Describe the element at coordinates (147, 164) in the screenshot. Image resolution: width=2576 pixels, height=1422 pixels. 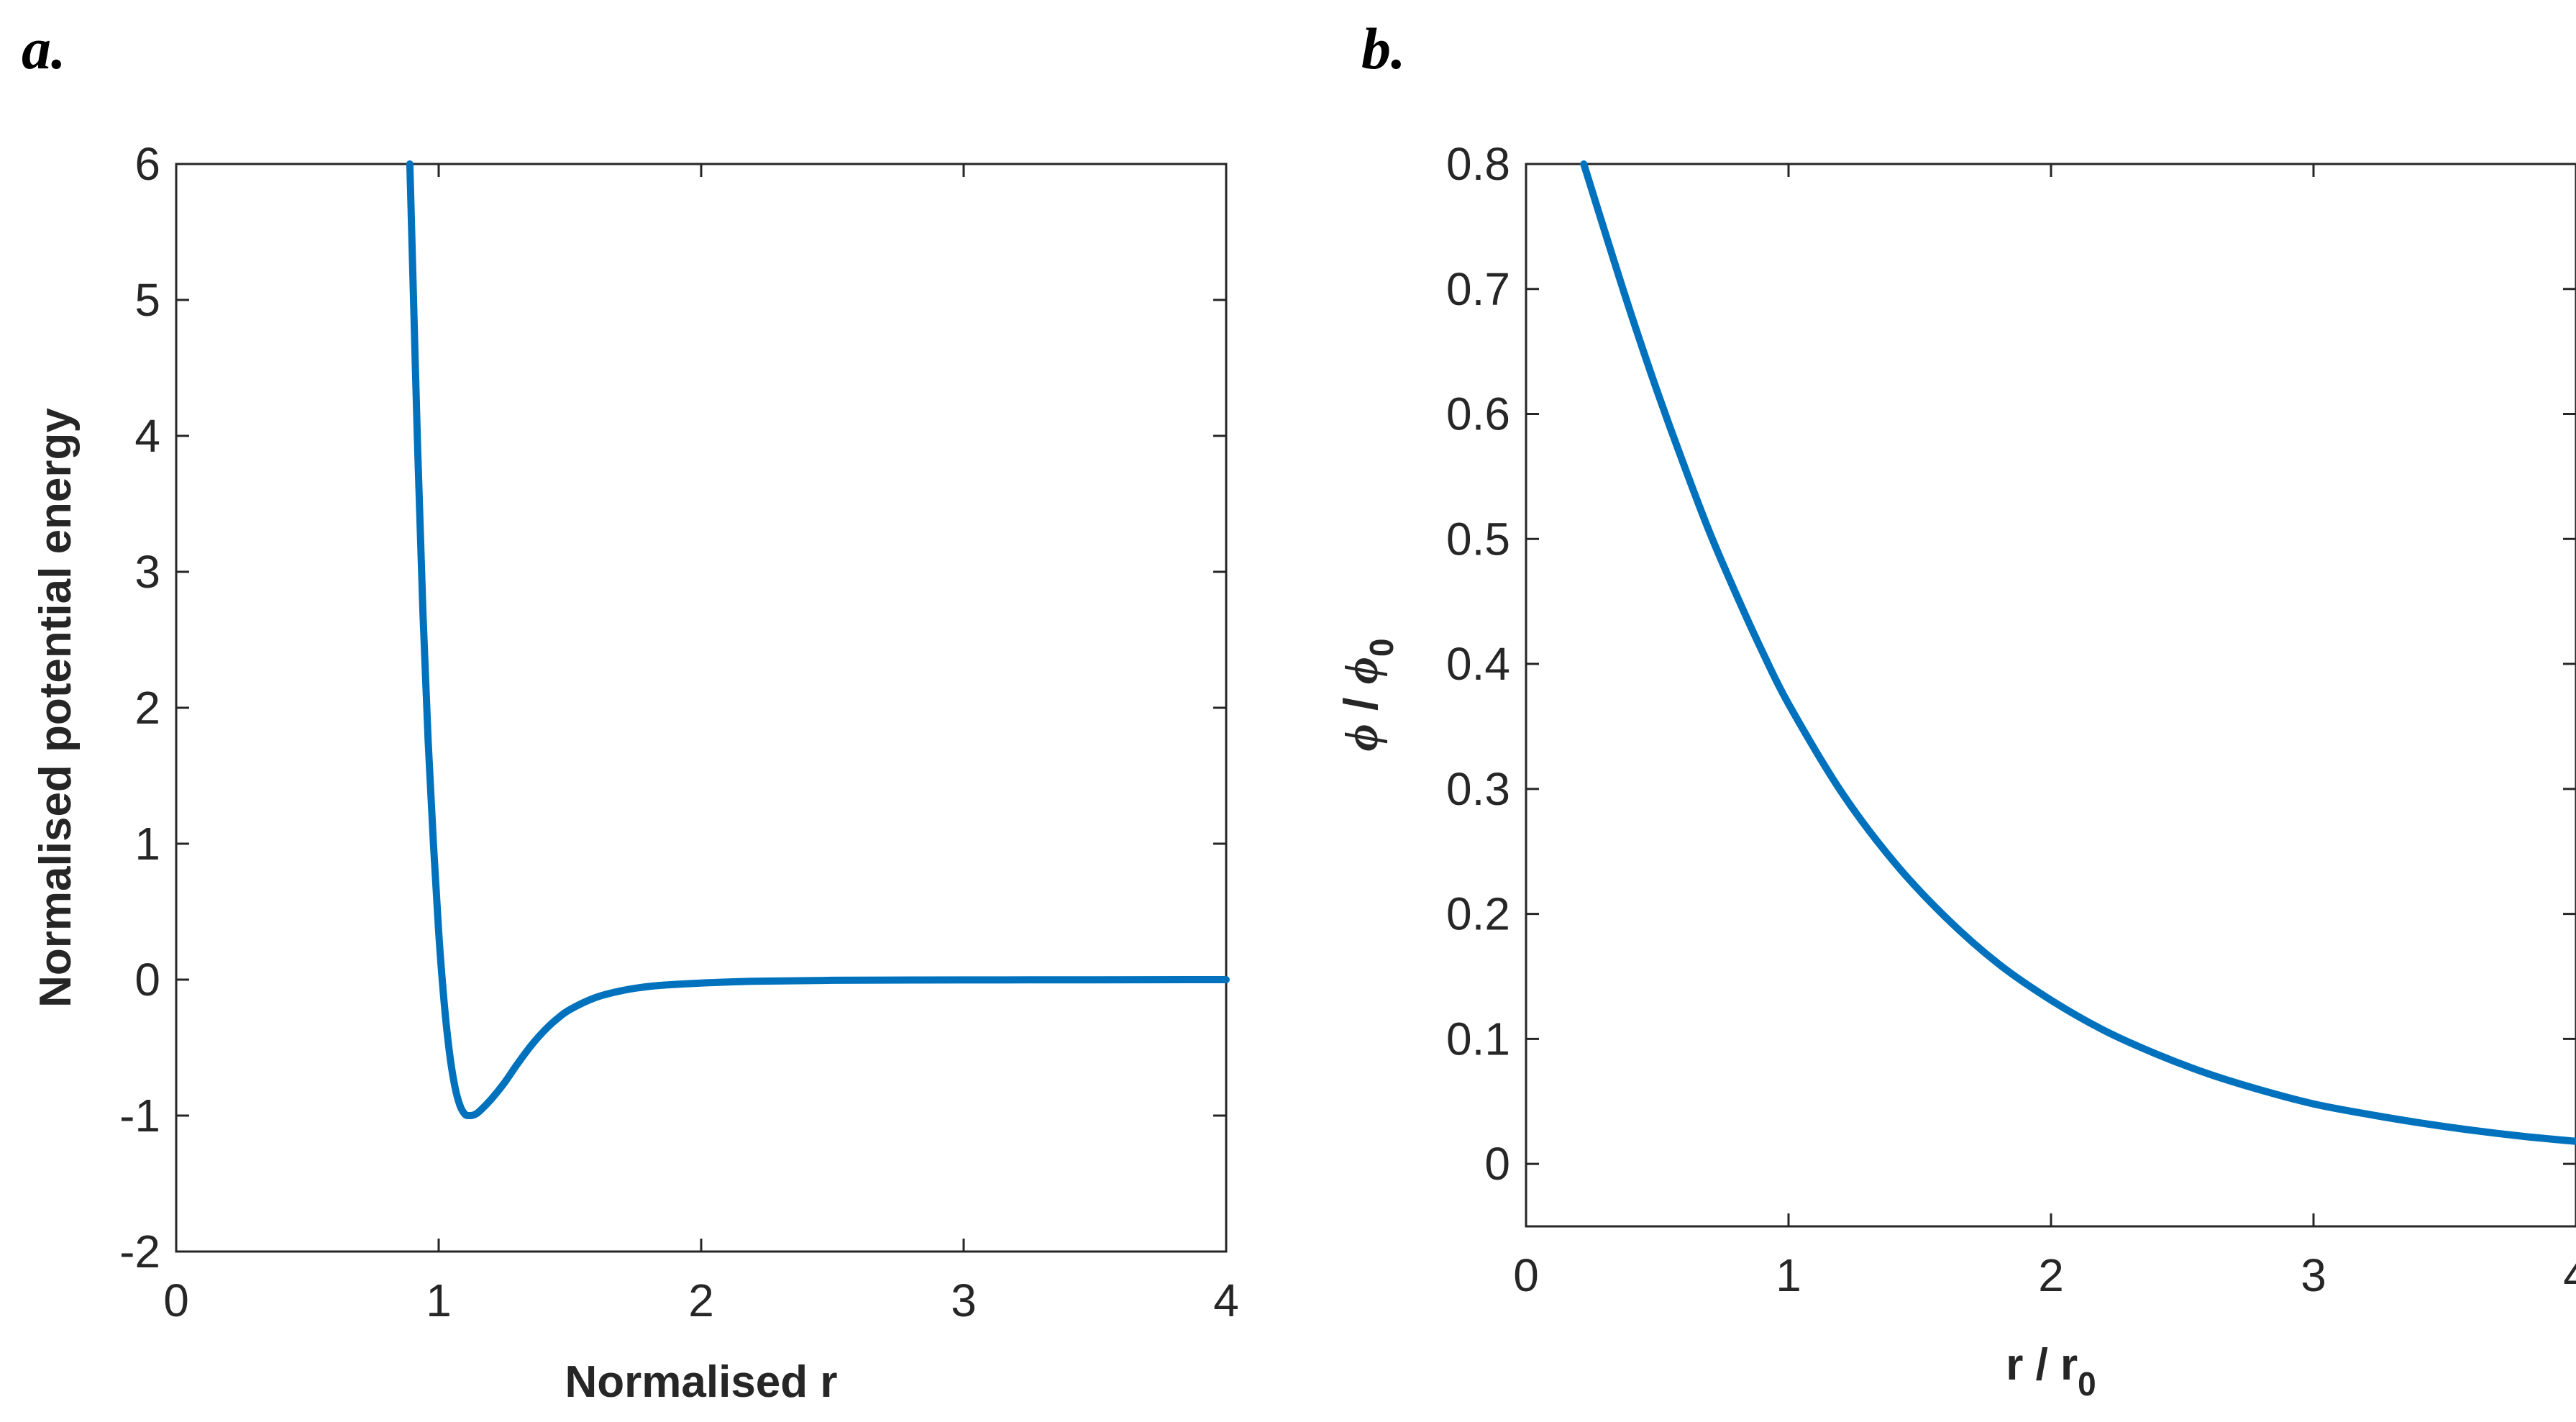
I see `y-tick-label: 6` at that location.